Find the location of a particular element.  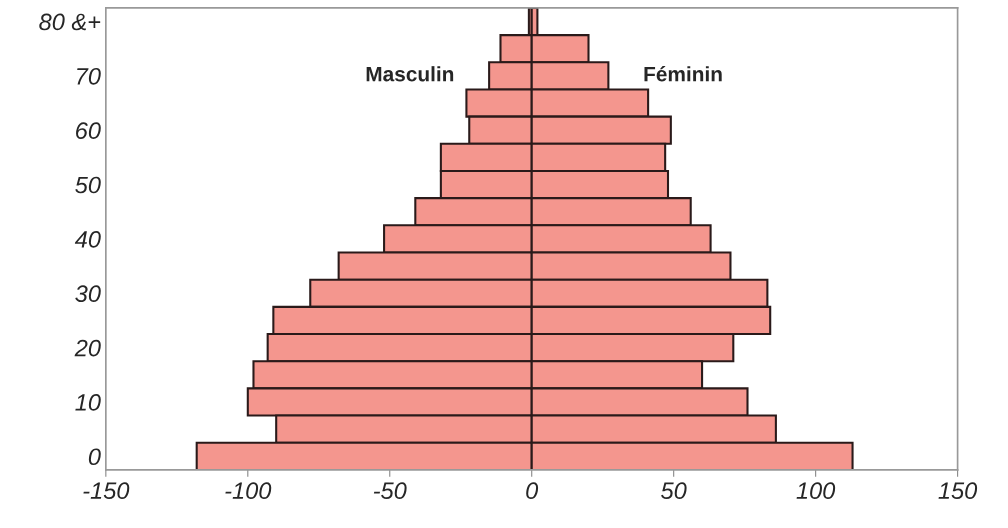

y-tick-label: 10 is located at coordinates (88, 402).